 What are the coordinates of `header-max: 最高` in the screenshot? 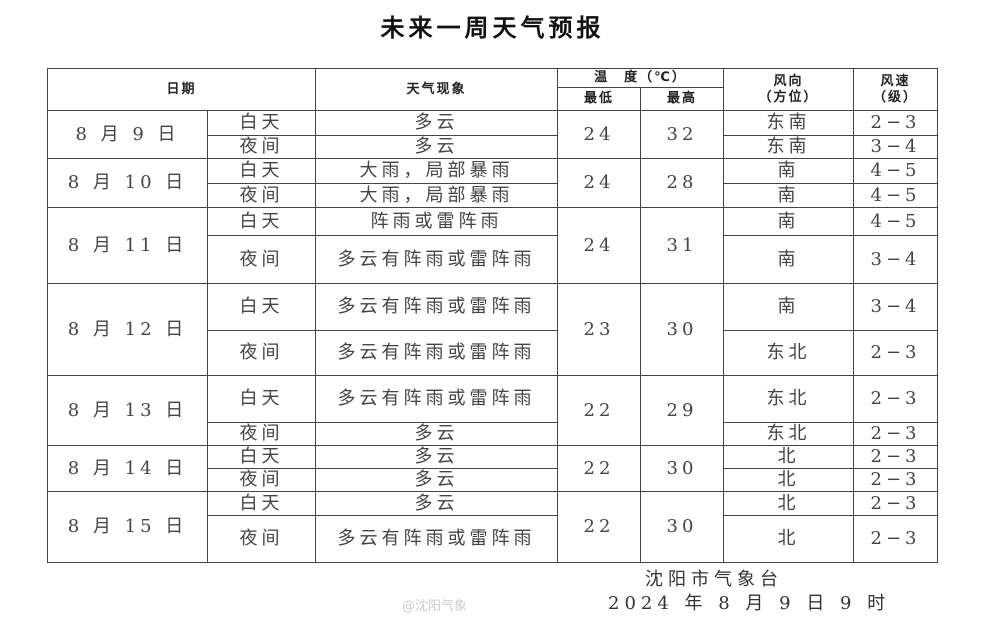 It's located at (682, 99).